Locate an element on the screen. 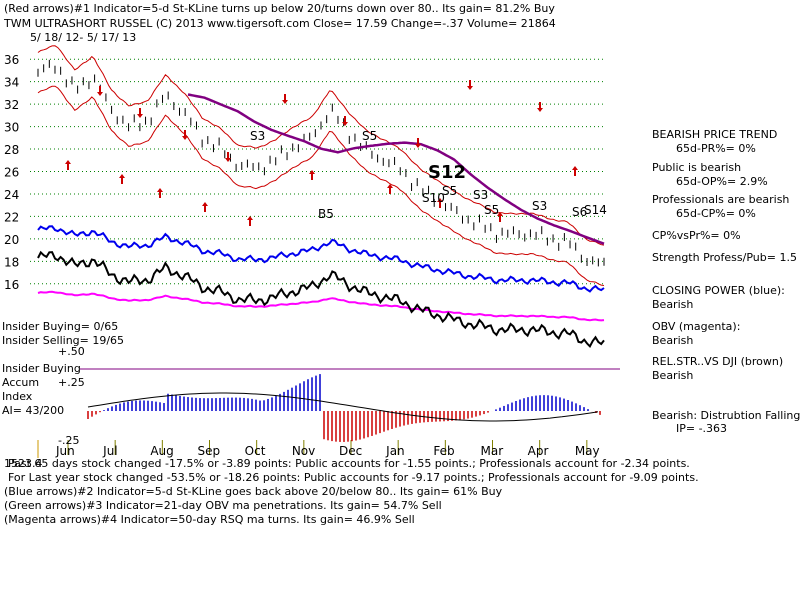  insider-buying-count: Insider Buying= 0/65 is located at coordinates (60, 326).